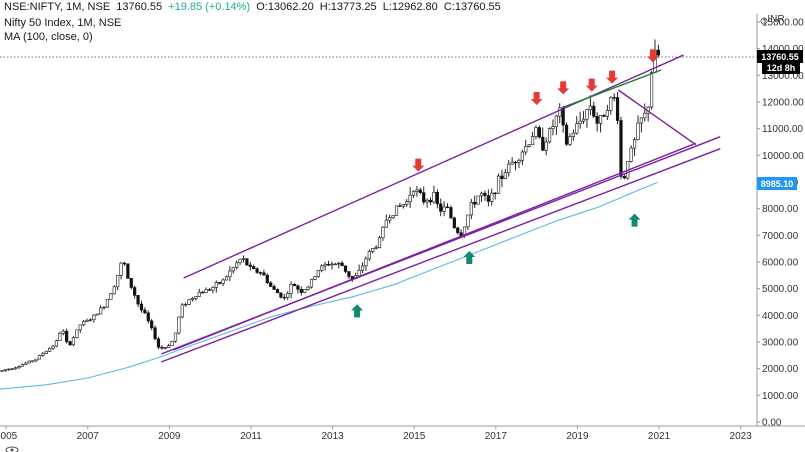  What do you see at coordinates (780, 263) in the screenshot?
I see `price-tick-label: 6000.00` at bounding box center [780, 263].